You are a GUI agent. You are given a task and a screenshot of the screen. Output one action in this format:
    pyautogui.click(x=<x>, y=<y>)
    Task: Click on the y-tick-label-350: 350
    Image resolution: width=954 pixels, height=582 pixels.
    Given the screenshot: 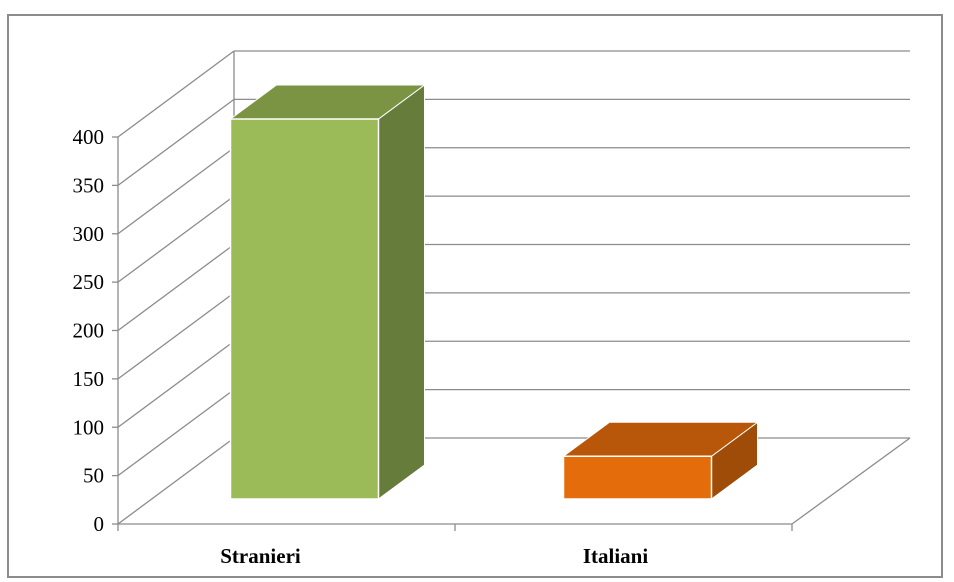 What is the action you would take?
    pyautogui.click(x=89, y=185)
    